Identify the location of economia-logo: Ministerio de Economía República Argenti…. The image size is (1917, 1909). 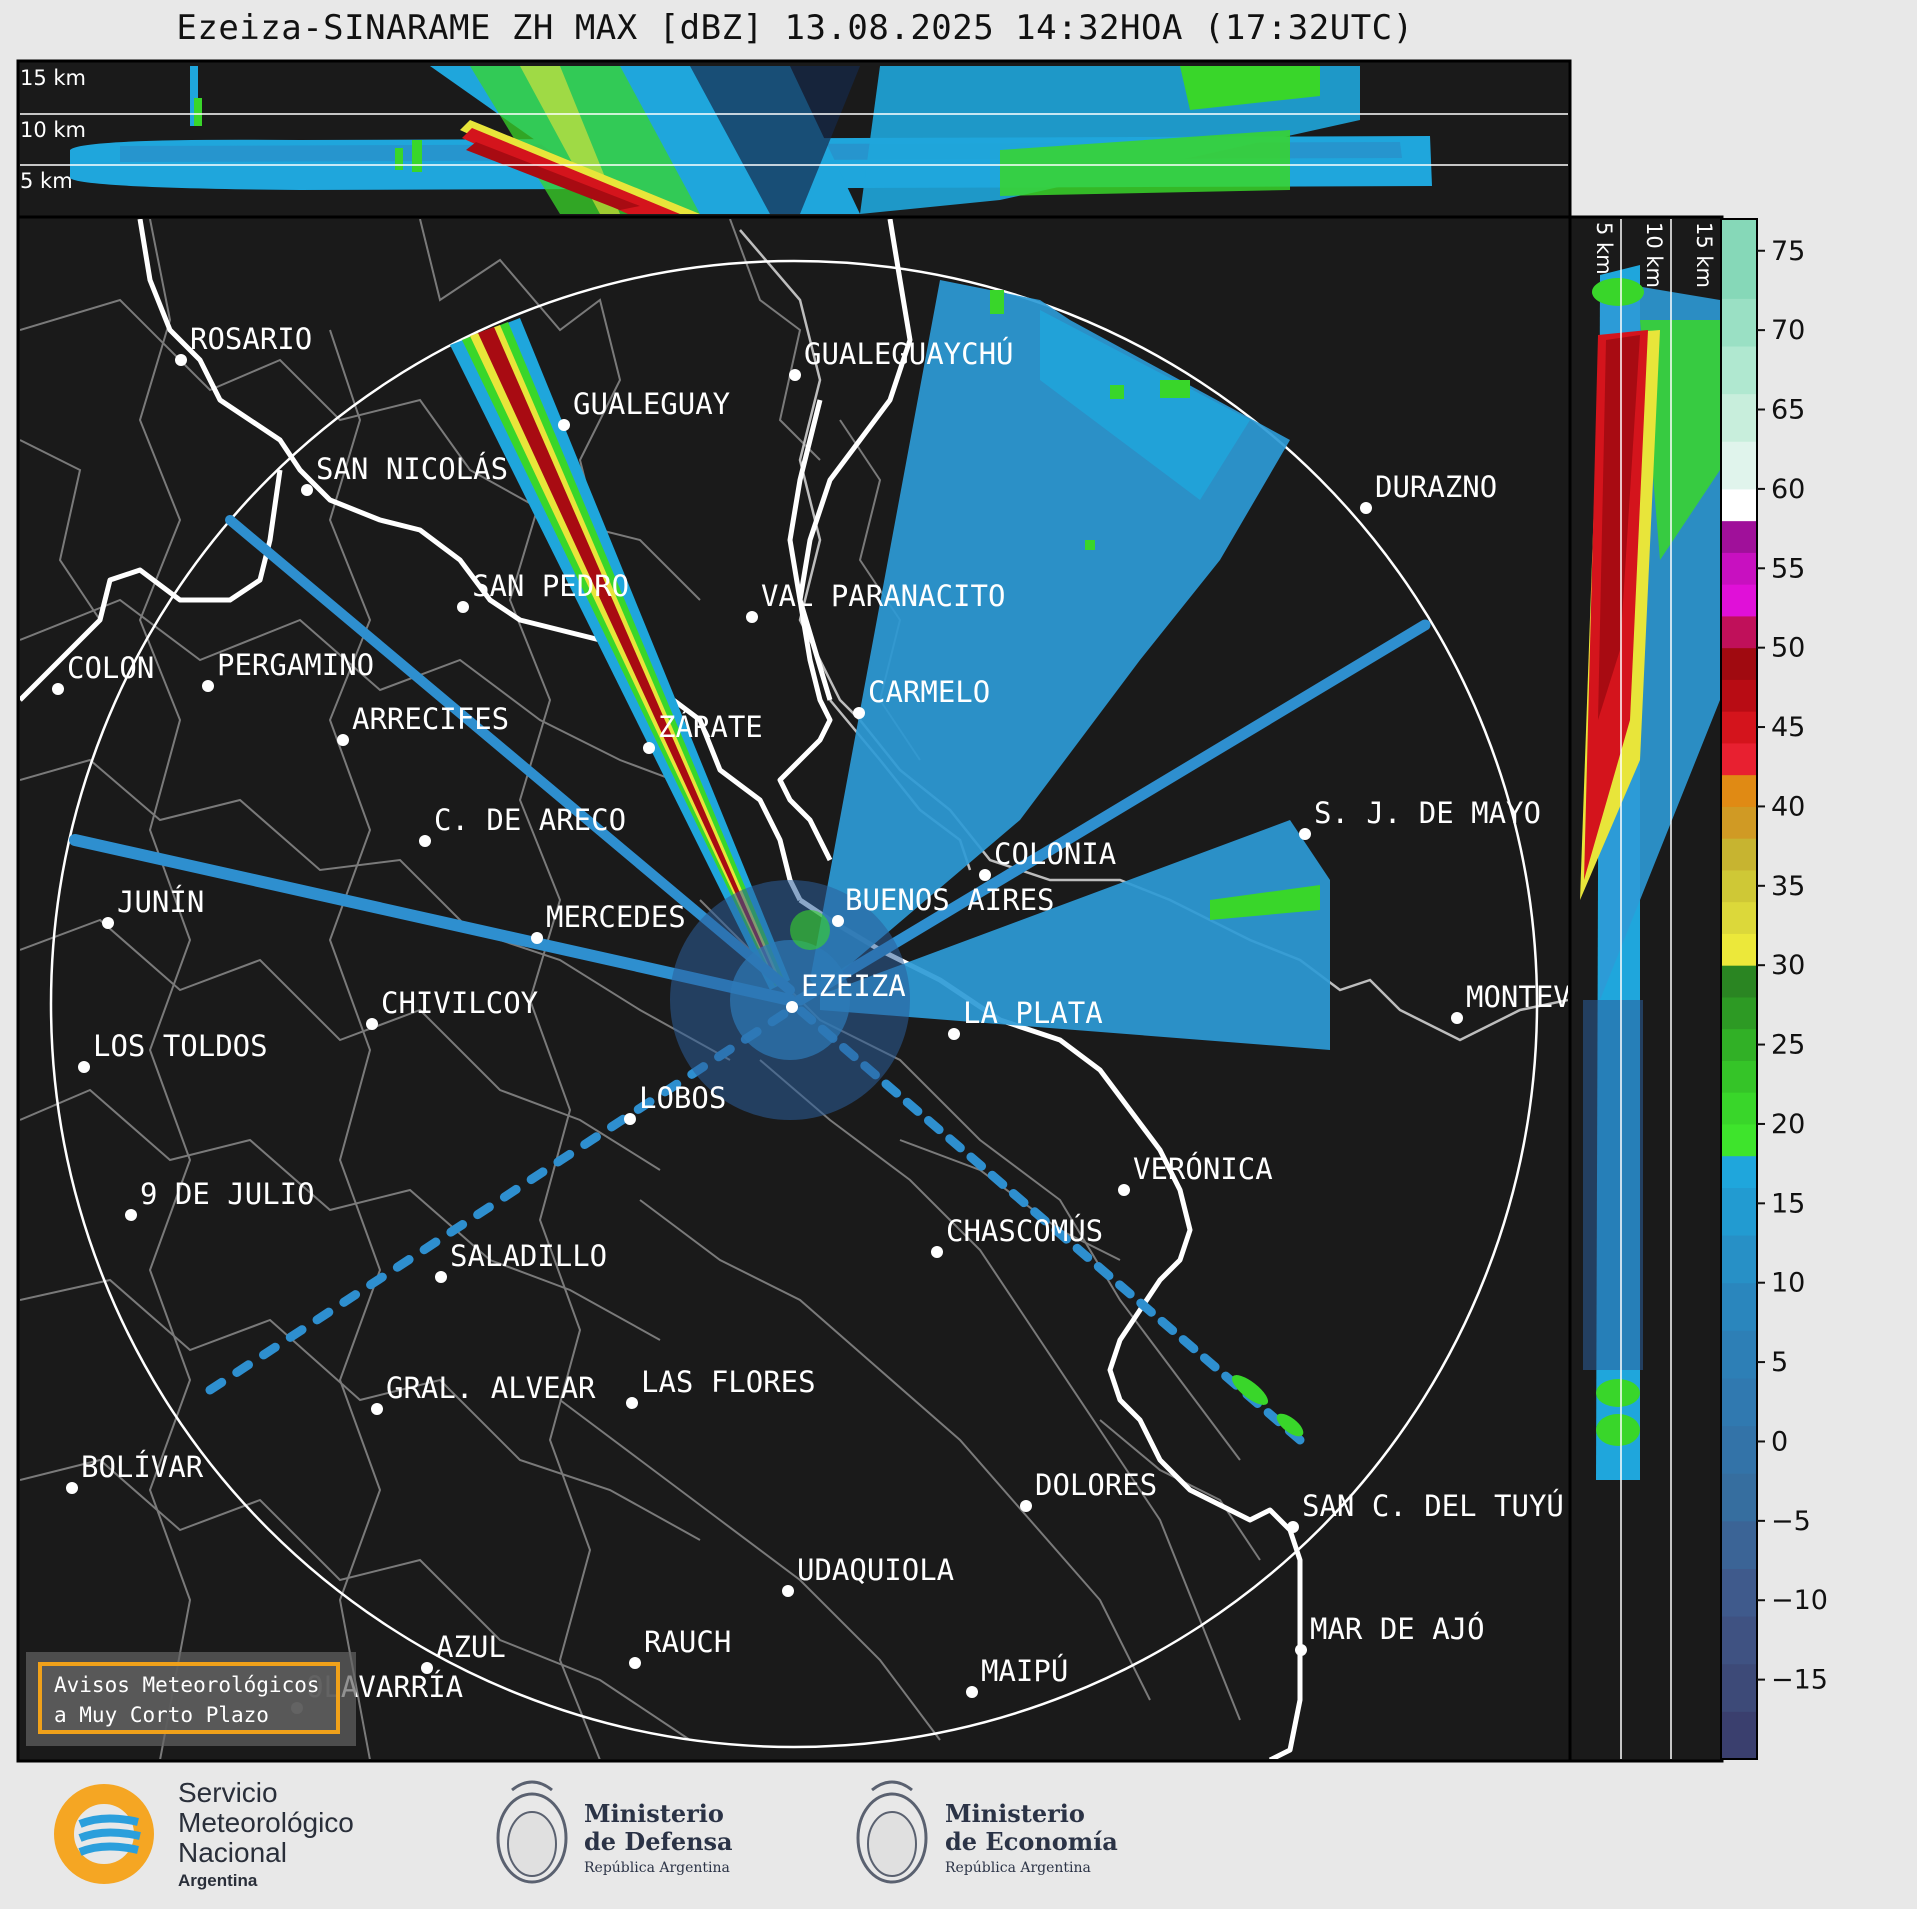
(987, 1832).